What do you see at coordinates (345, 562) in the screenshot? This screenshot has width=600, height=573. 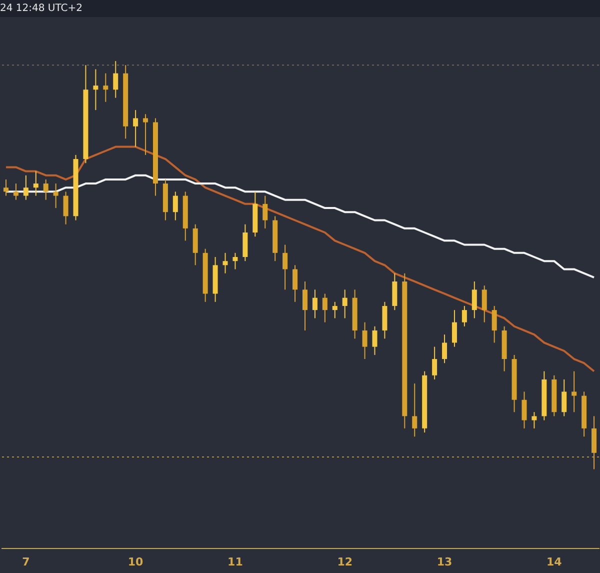 I see `x-tick-label: 12` at bounding box center [345, 562].